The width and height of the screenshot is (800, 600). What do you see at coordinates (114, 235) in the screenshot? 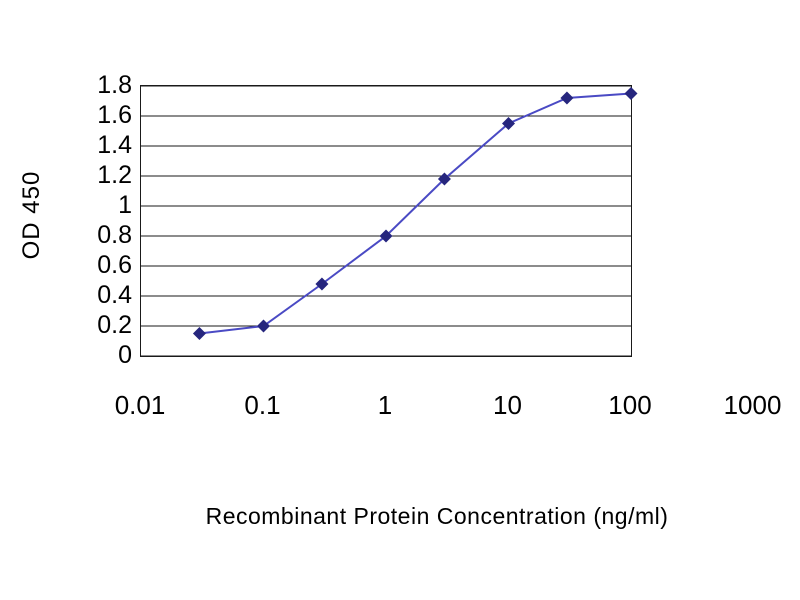
I see `y-tick-label: 0.8` at bounding box center [114, 235].